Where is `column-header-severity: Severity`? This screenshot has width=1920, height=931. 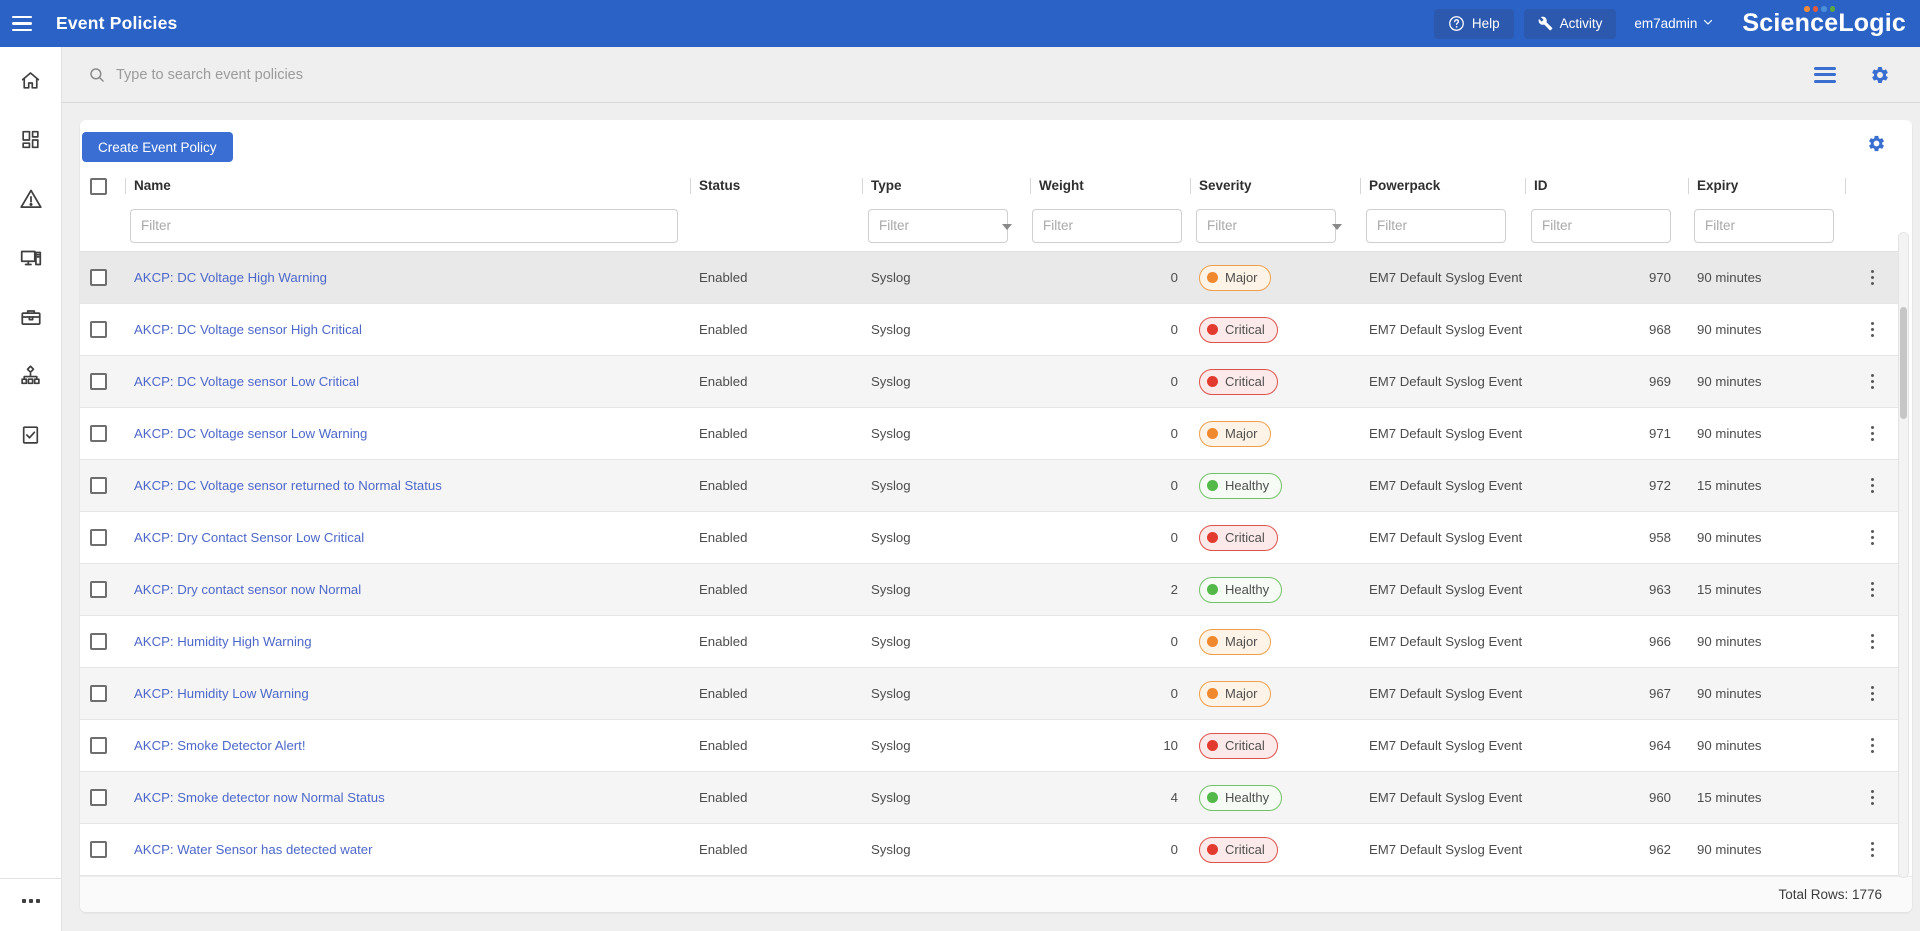
column-header-severity: Severity is located at coordinates (1275, 186).